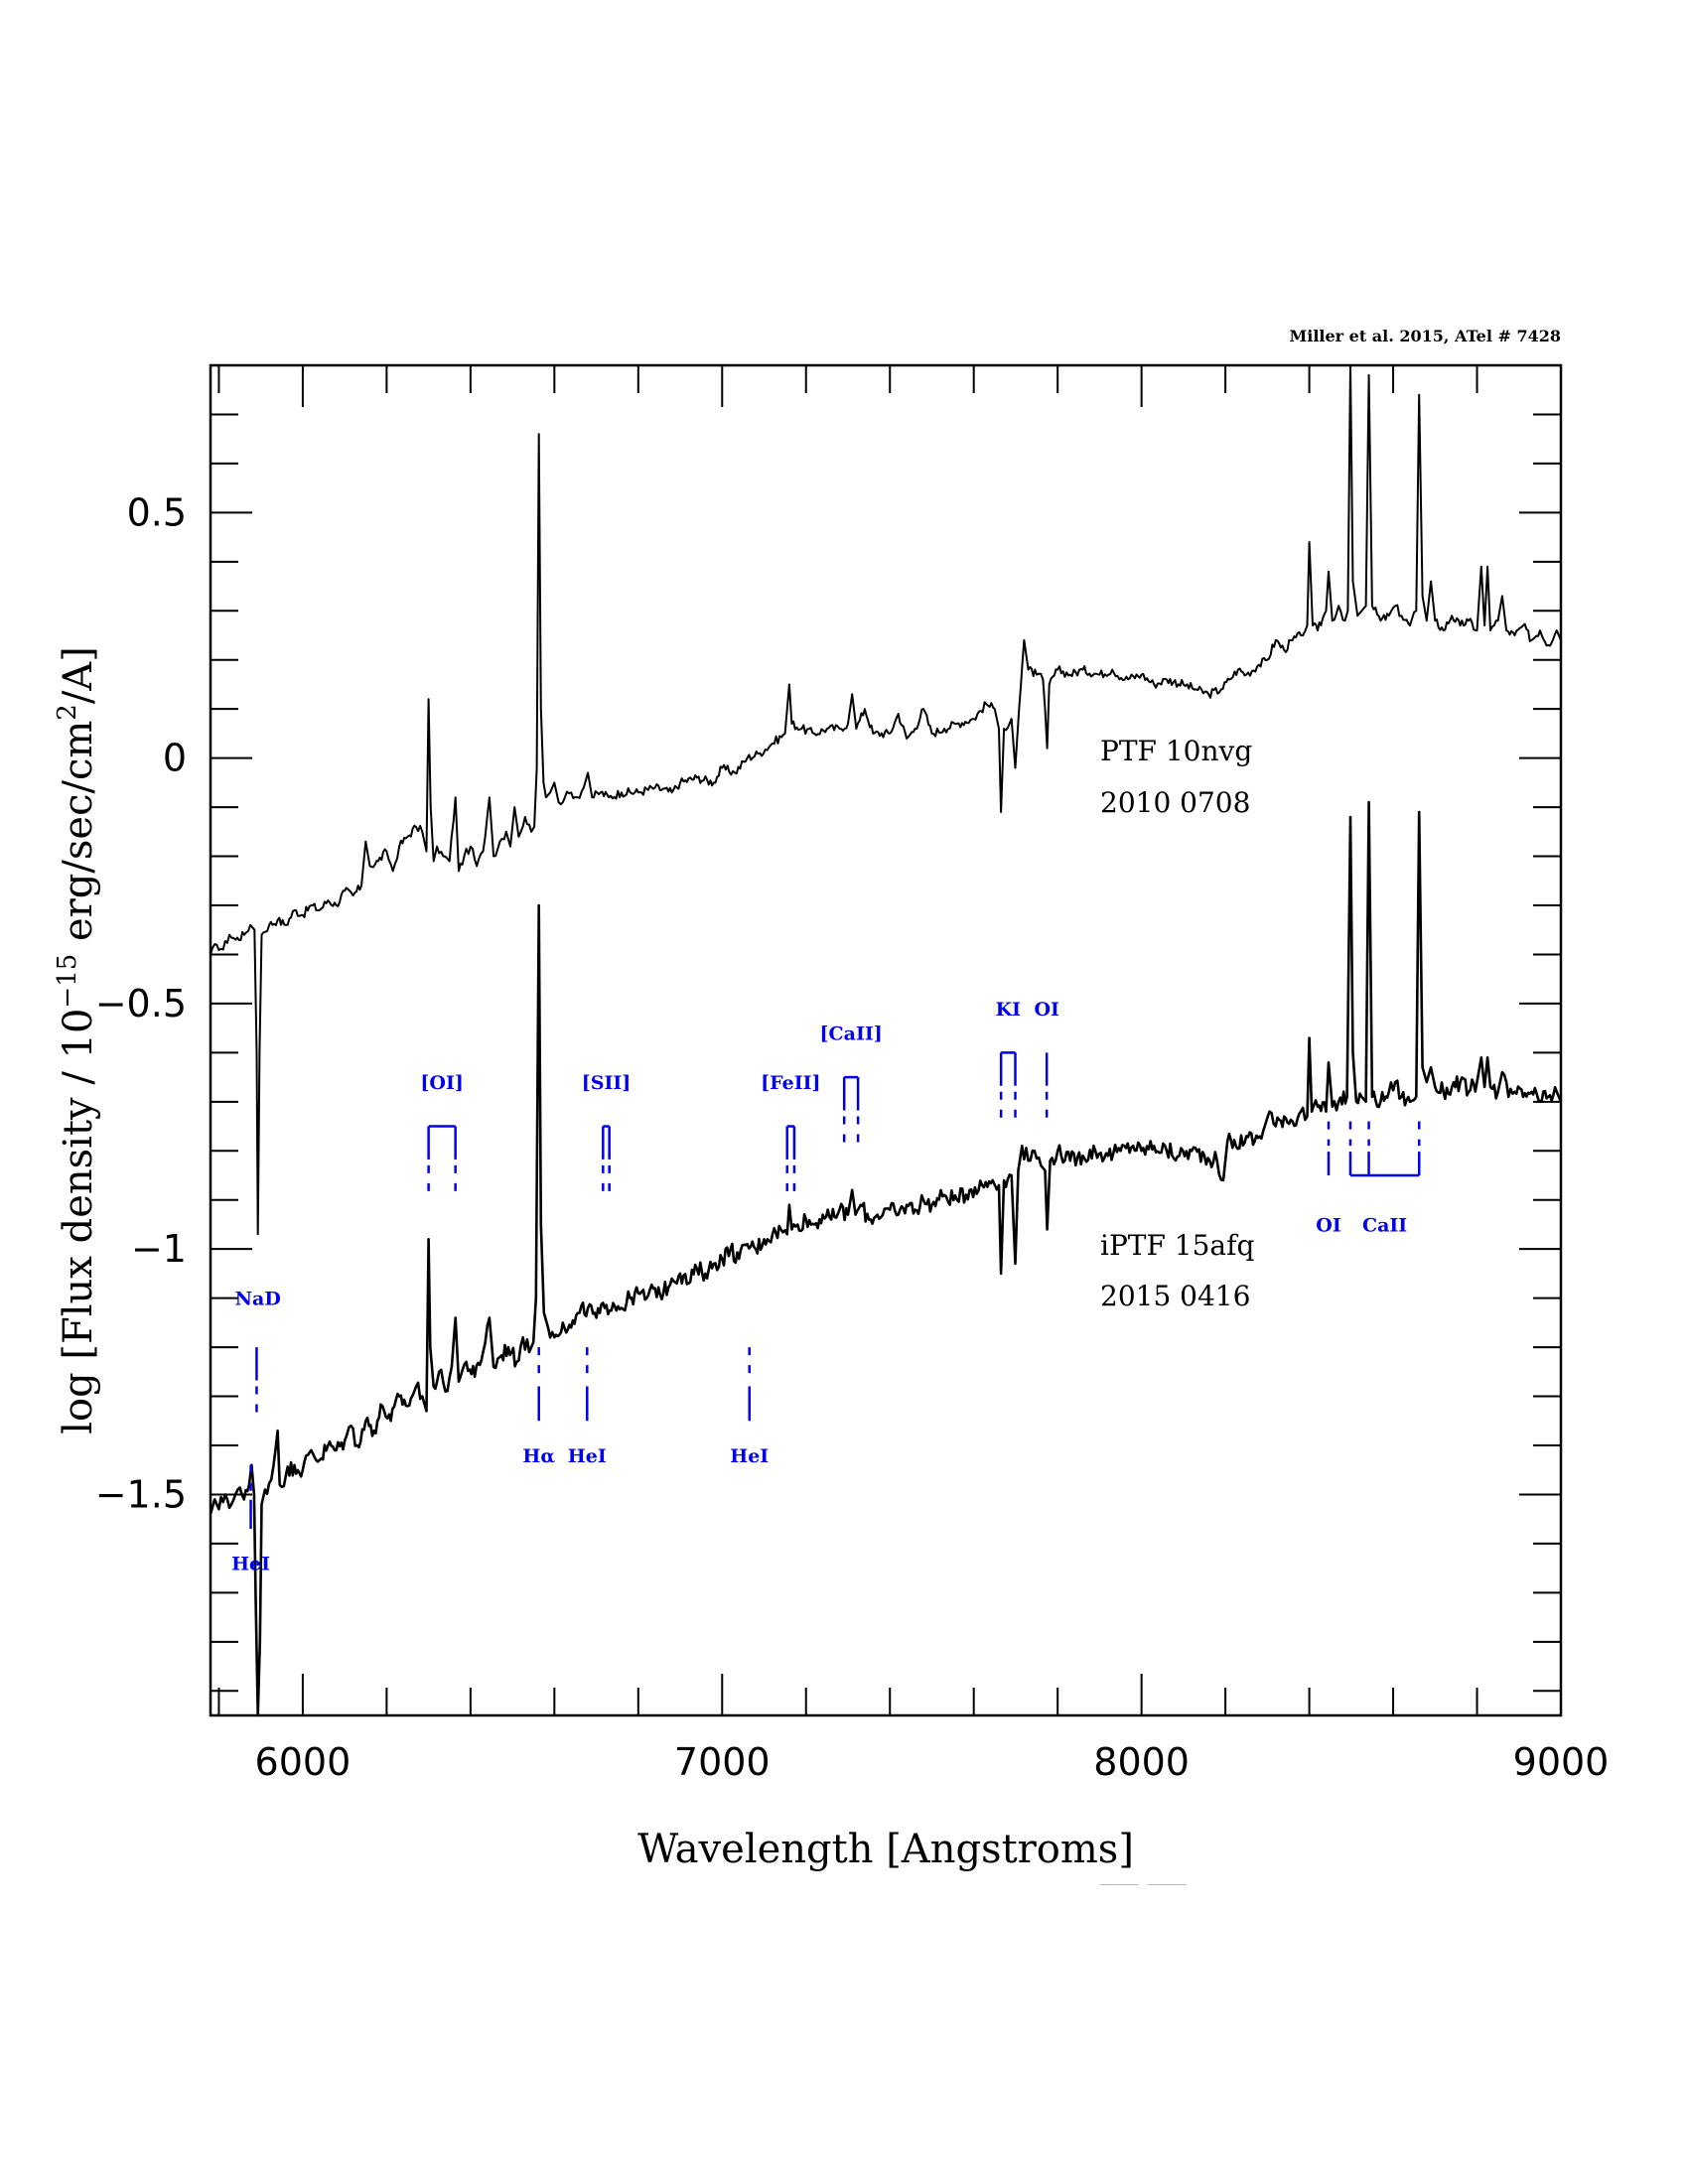 The width and height of the screenshot is (1688, 2184). What do you see at coordinates (159, 1249) in the screenshot?
I see `y-tick-label: −1` at bounding box center [159, 1249].